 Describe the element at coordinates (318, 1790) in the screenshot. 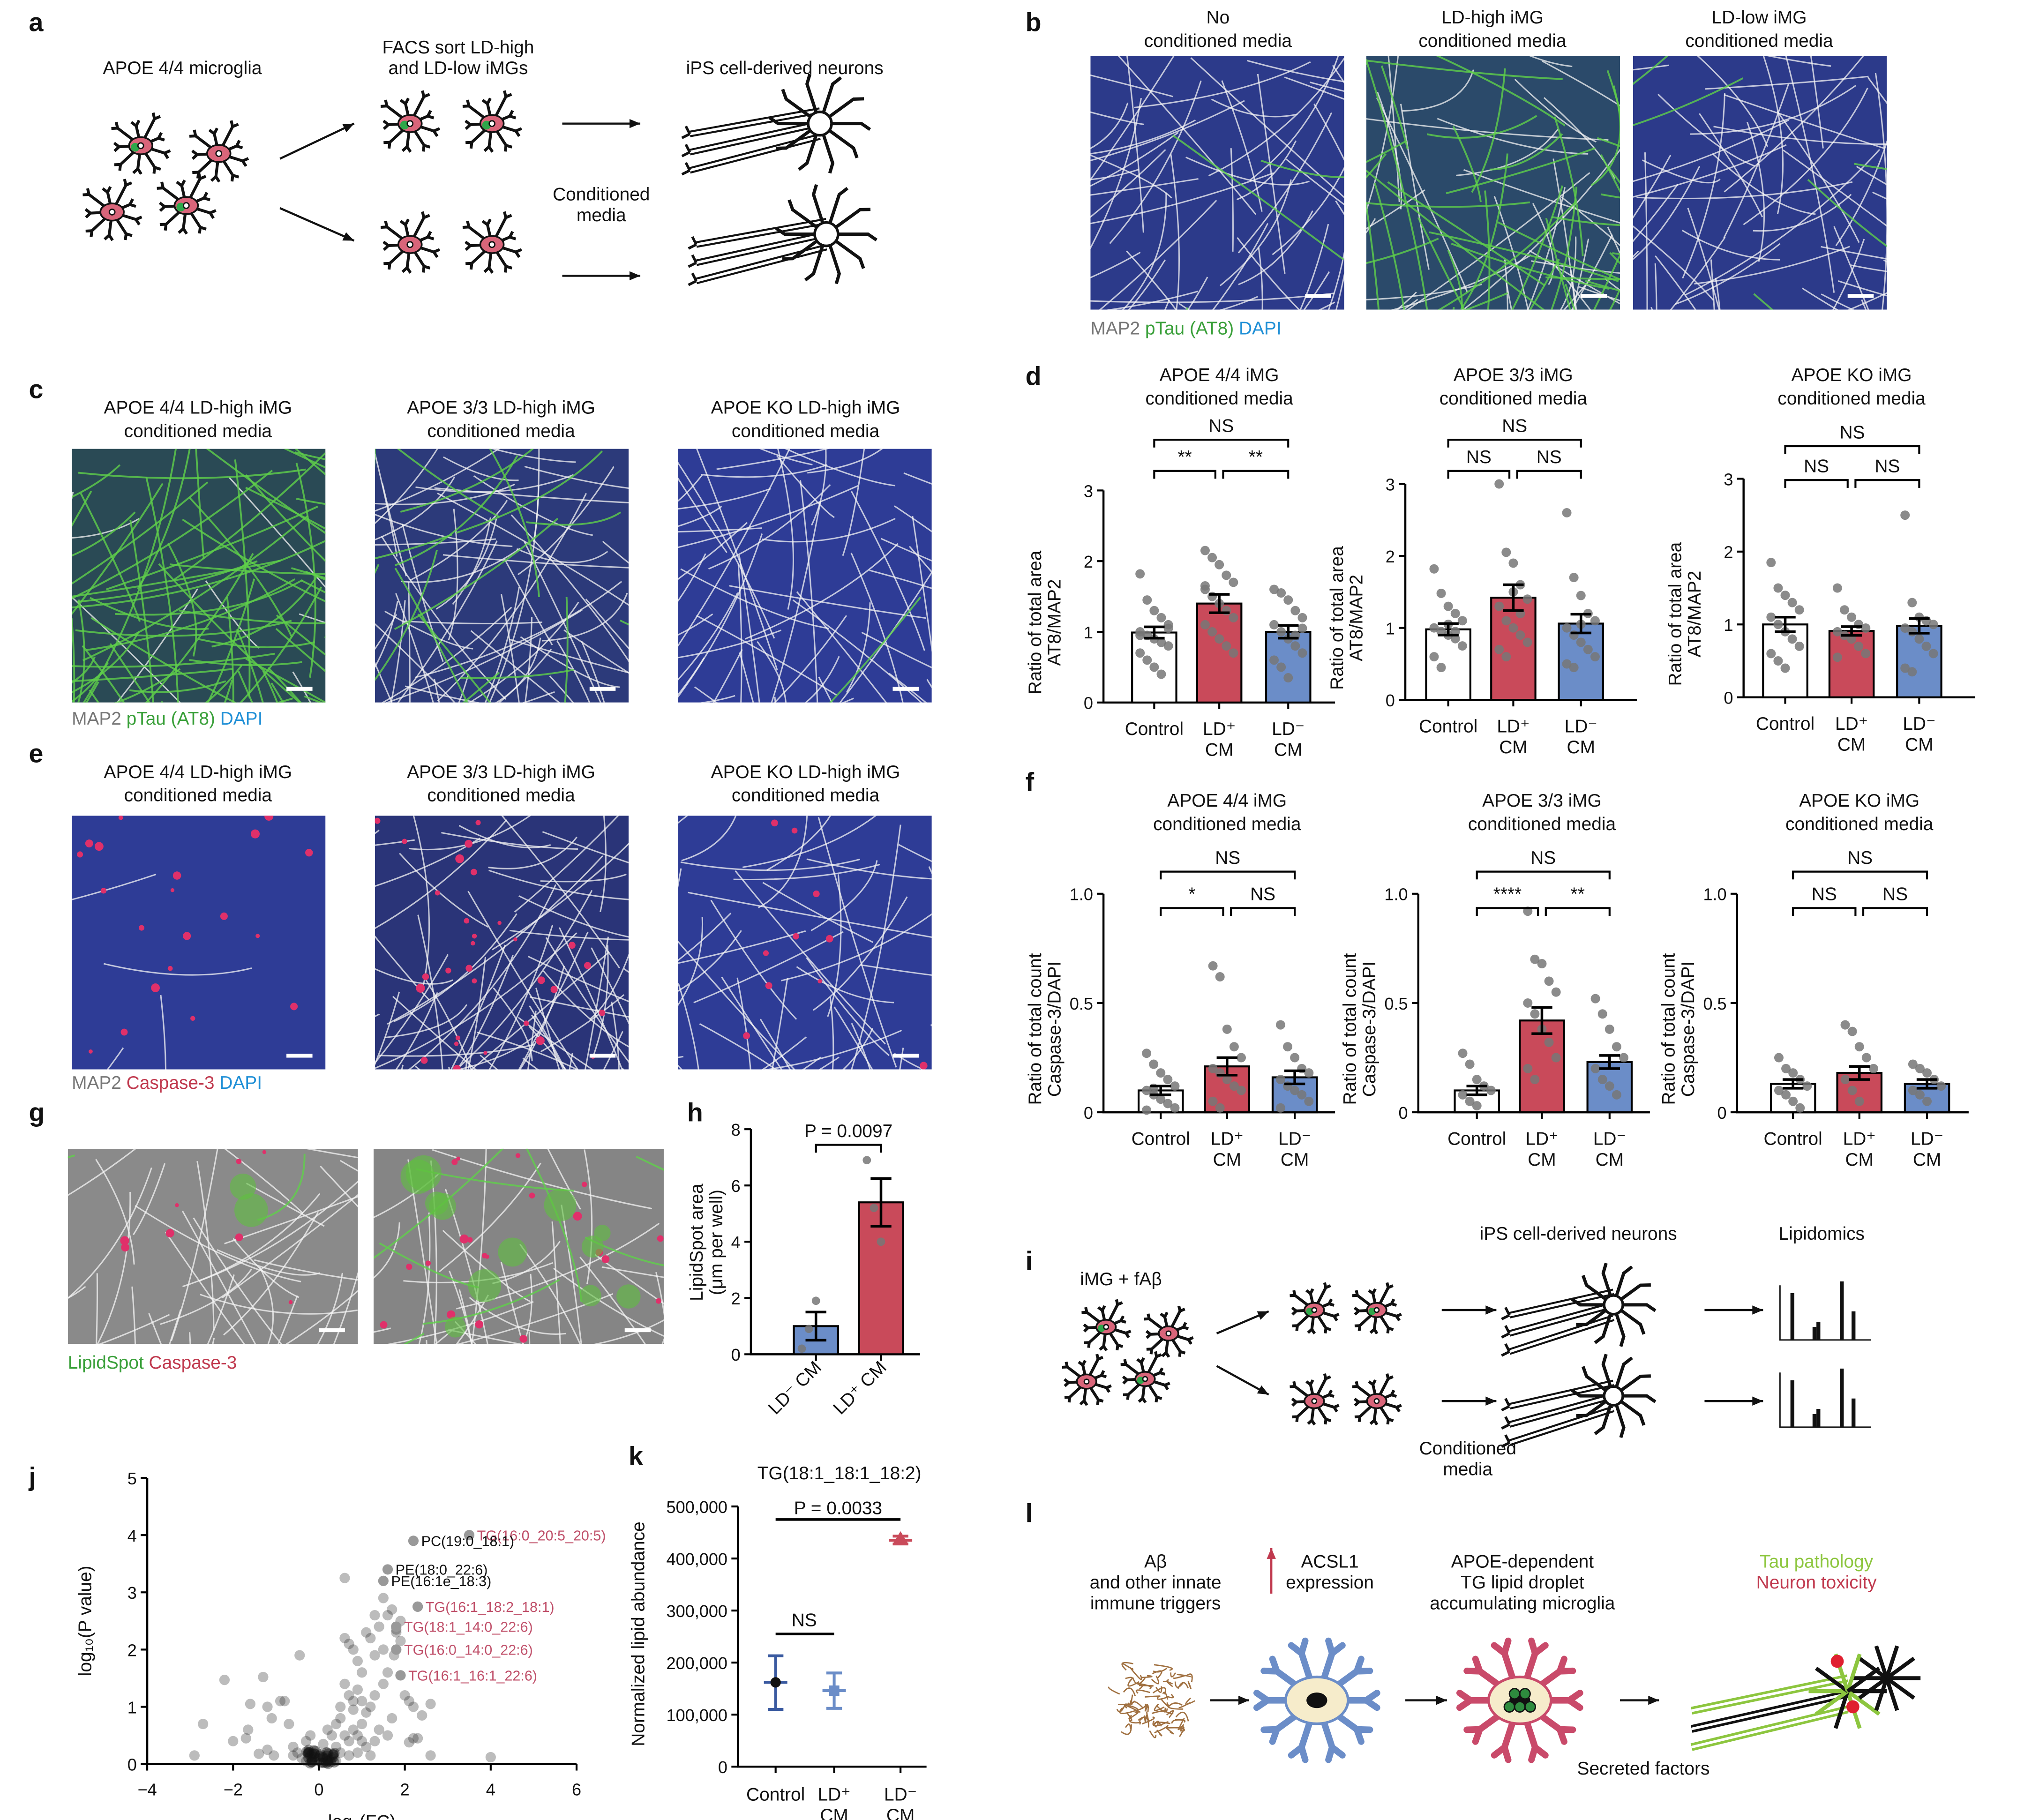

I see `x-tick-label: 0` at that location.